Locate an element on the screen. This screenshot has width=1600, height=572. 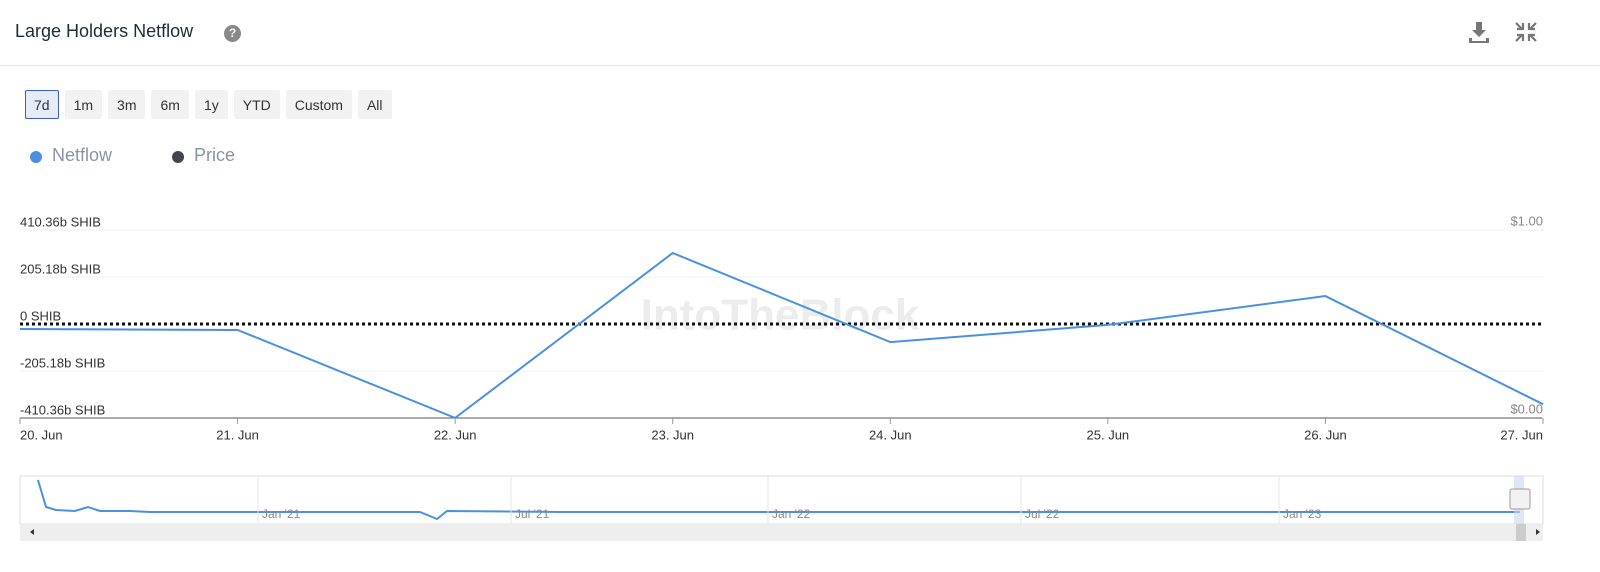
y2-tick-label: $0.00 is located at coordinates (1526, 408).